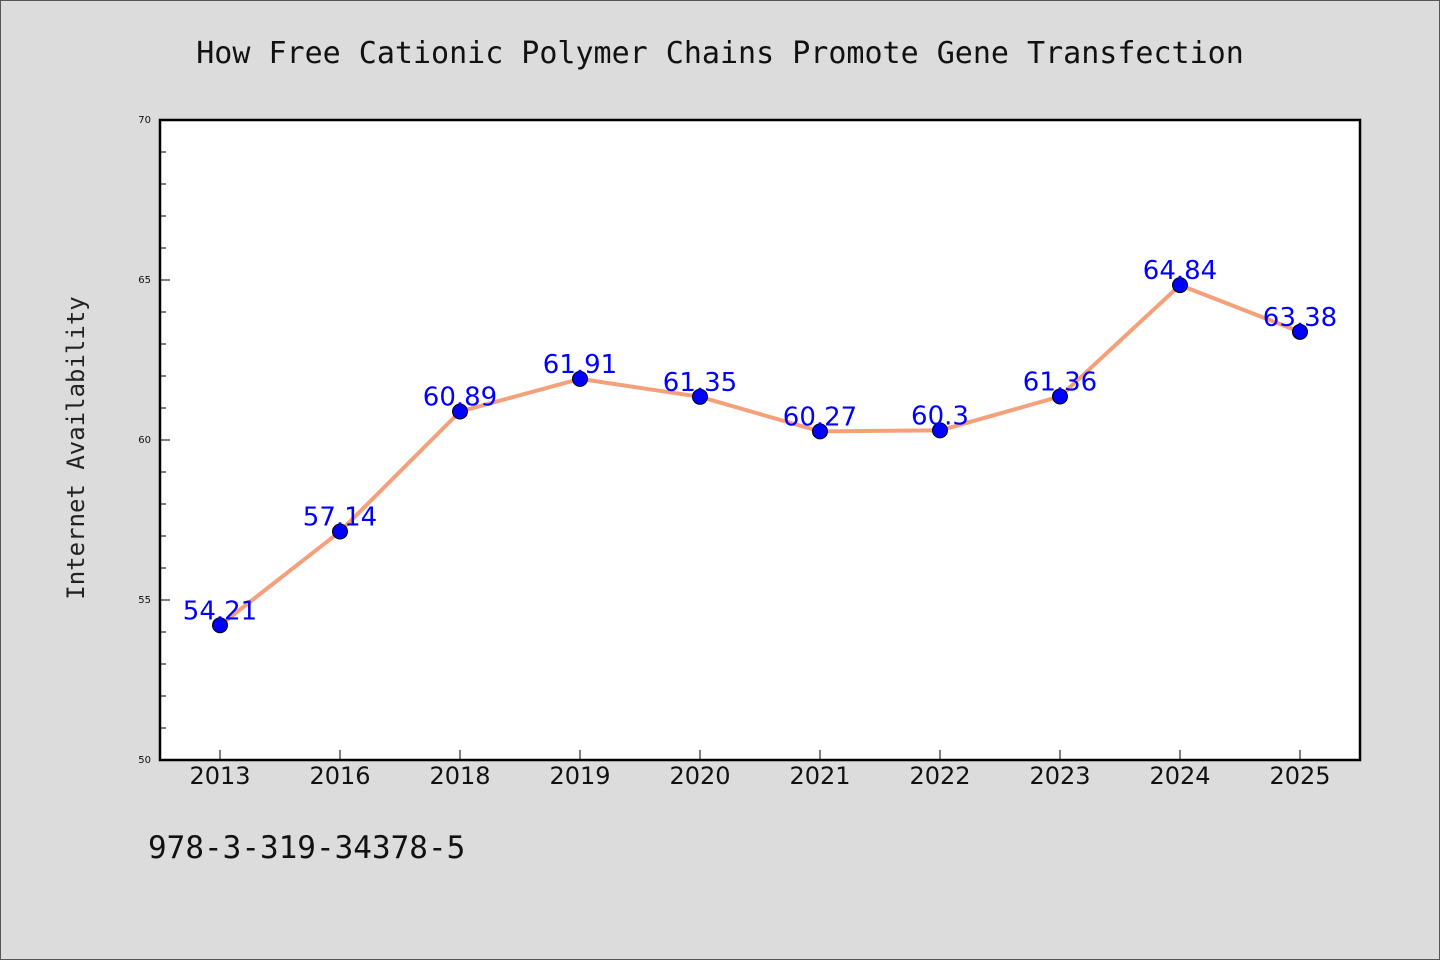 This screenshot has height=960, width=1440. I want to click on x-tick-label: 2020, so click(699, 776).